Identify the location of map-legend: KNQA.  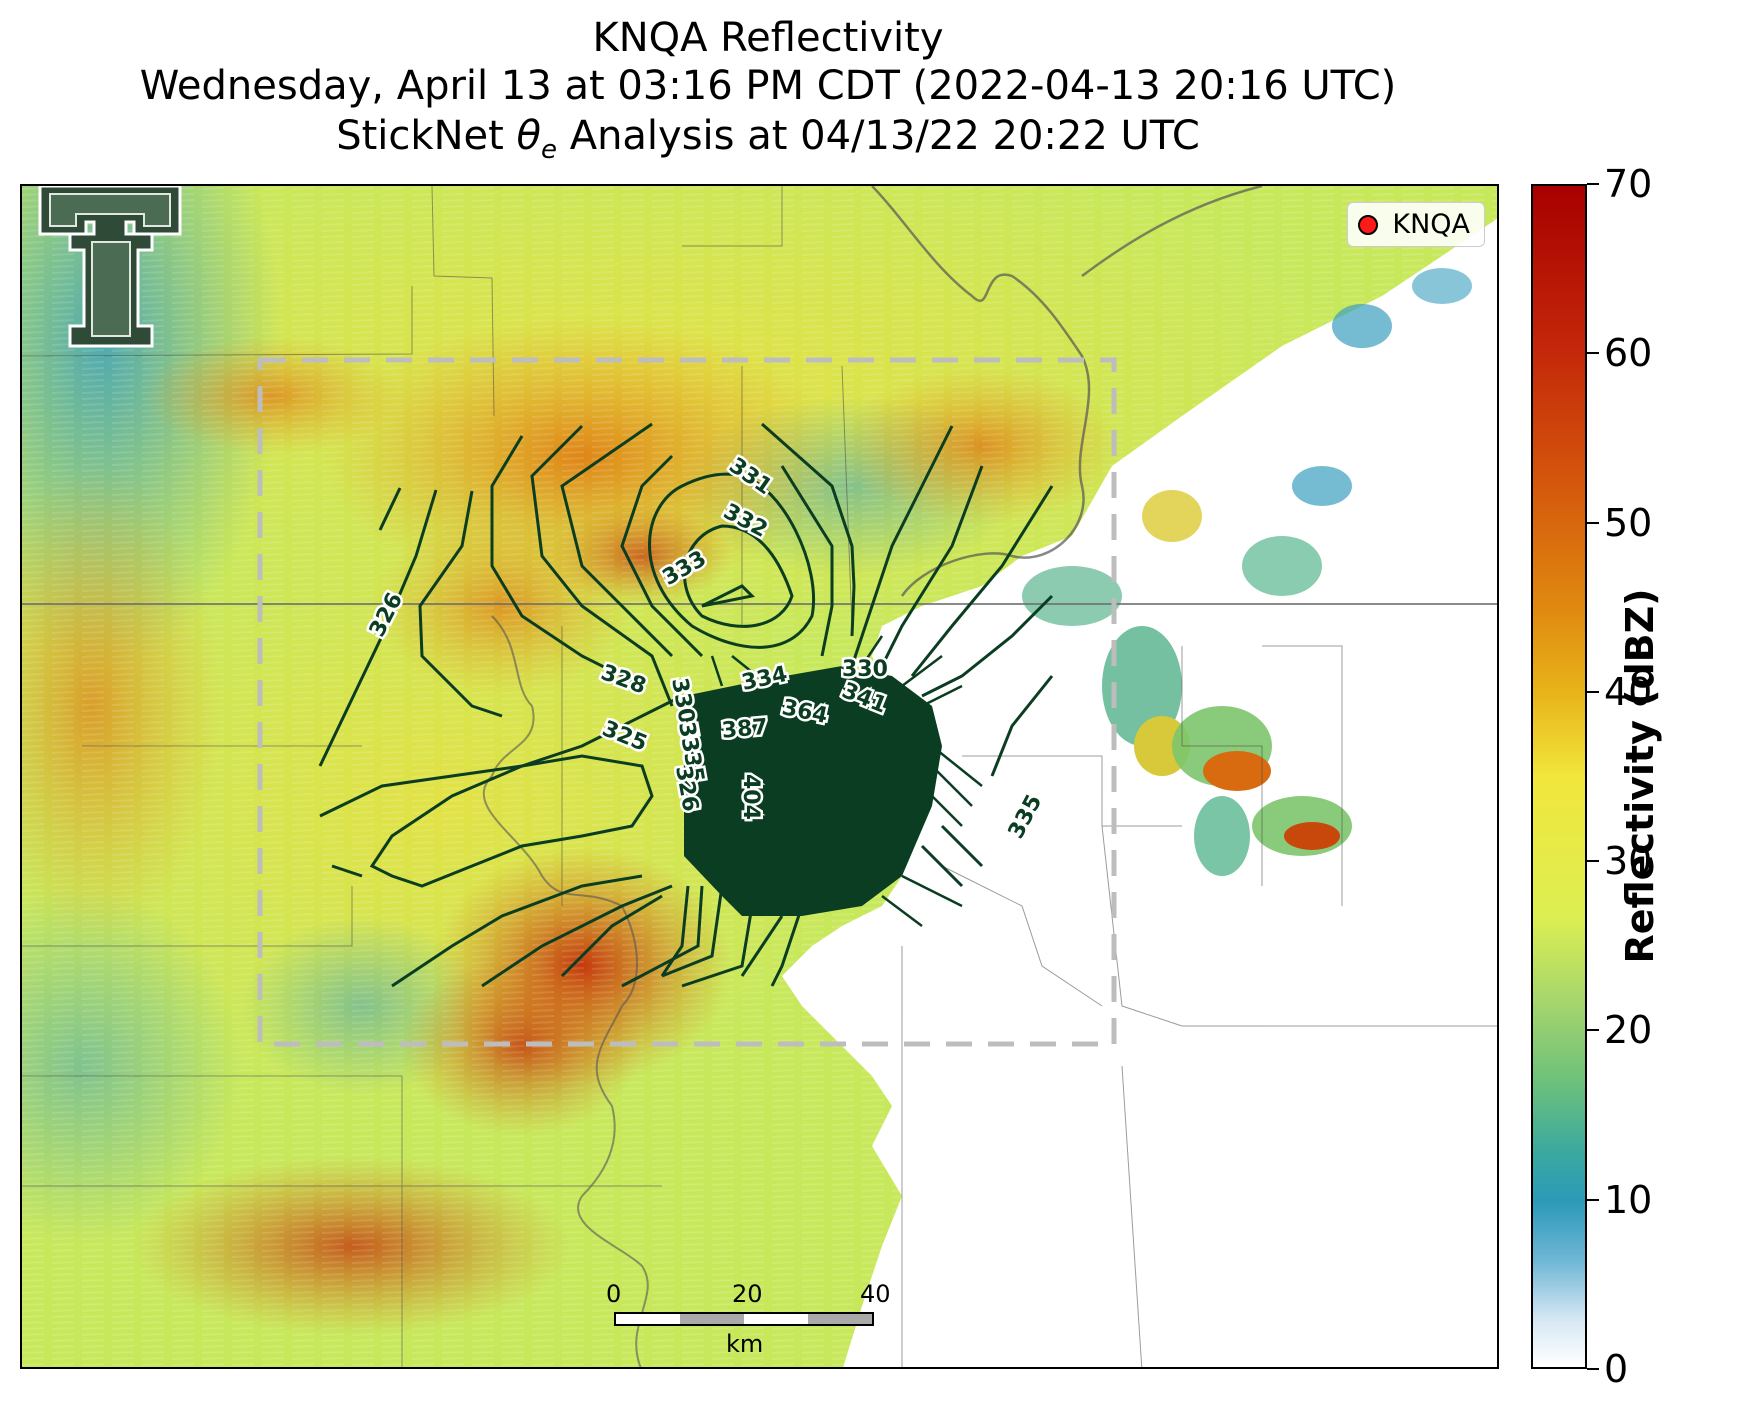
(1416, 224).